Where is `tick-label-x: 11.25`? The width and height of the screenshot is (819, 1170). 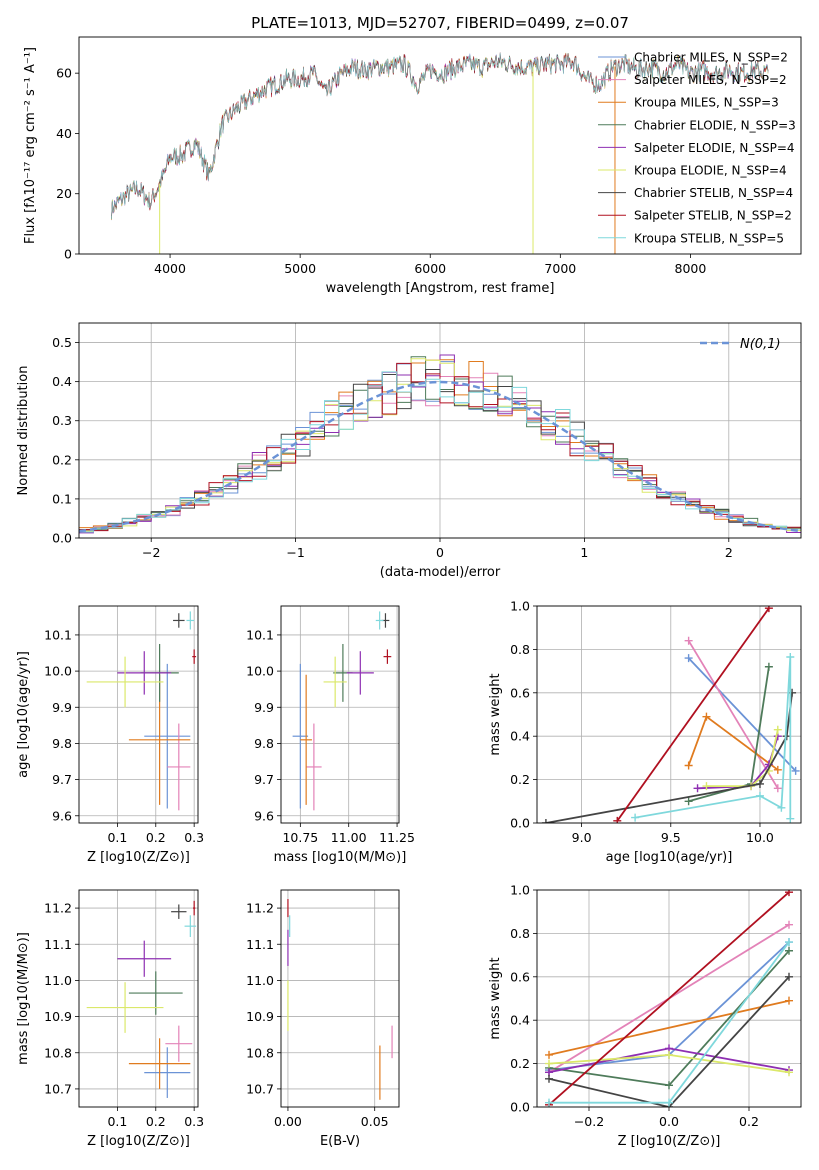
tick-label-x: 11.25 is located at coordinates (397, 837).